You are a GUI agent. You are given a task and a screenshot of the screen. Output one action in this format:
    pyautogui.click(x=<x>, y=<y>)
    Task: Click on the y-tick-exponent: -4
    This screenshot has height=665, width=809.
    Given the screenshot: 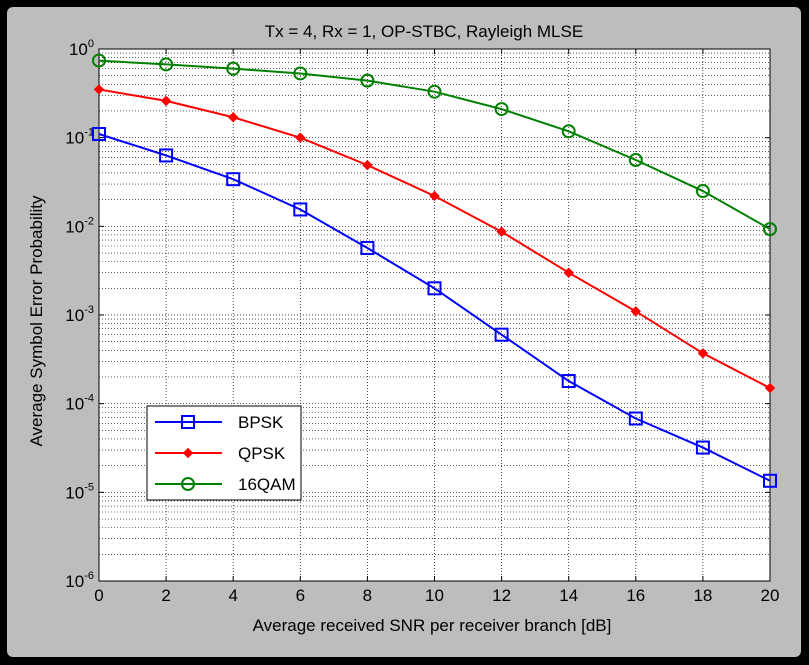 What is the action you would take?
    pyautogui.click(x=89, y=399)
    